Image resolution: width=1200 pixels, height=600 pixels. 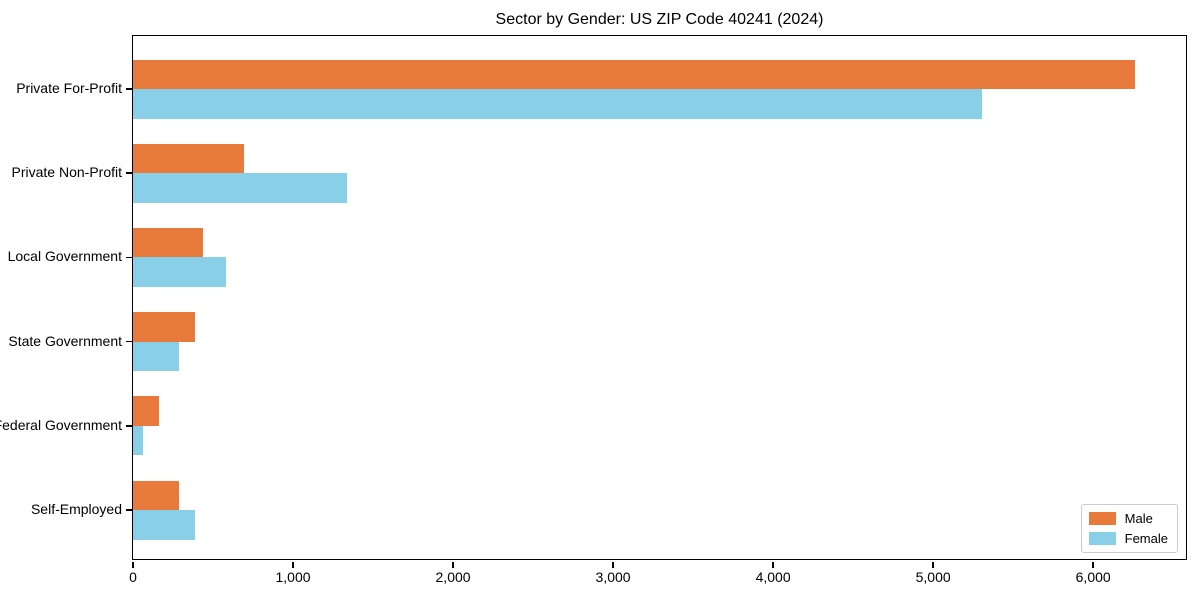 I want to click on category-label: Self-Employed, so click(x=76, y=509).